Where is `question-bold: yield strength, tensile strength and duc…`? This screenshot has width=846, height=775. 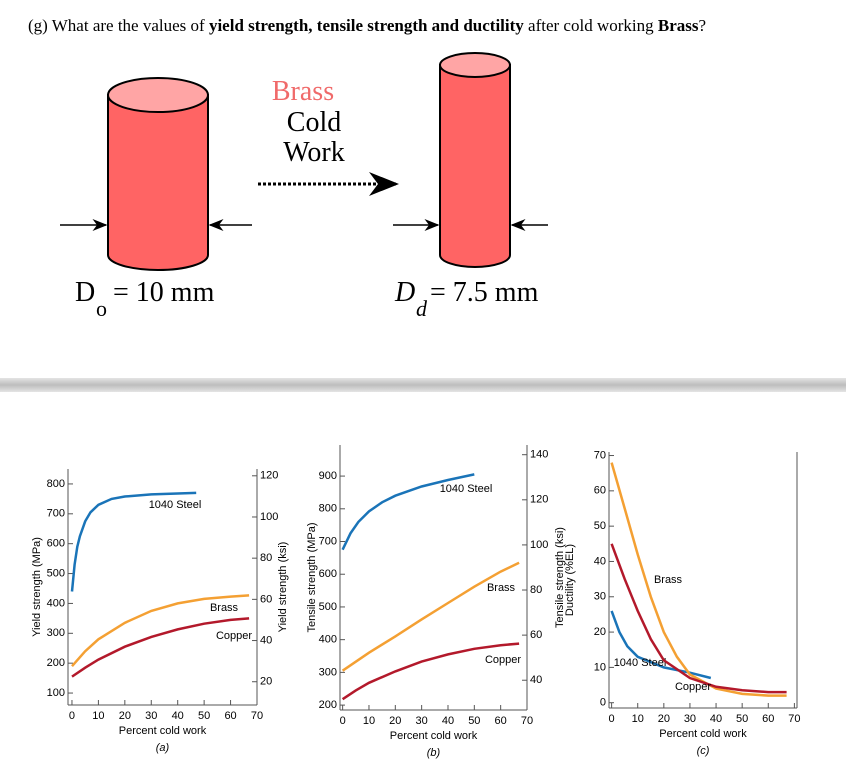 question-bold: yield strength, tensile strength and duc… is located at coordinates (366, 25).